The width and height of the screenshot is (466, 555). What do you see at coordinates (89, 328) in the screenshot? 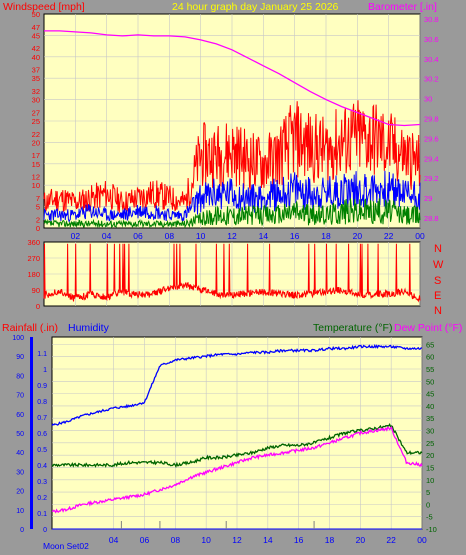
I see `humidity-axis-title: Humidity` at bounding box center [89, 328].